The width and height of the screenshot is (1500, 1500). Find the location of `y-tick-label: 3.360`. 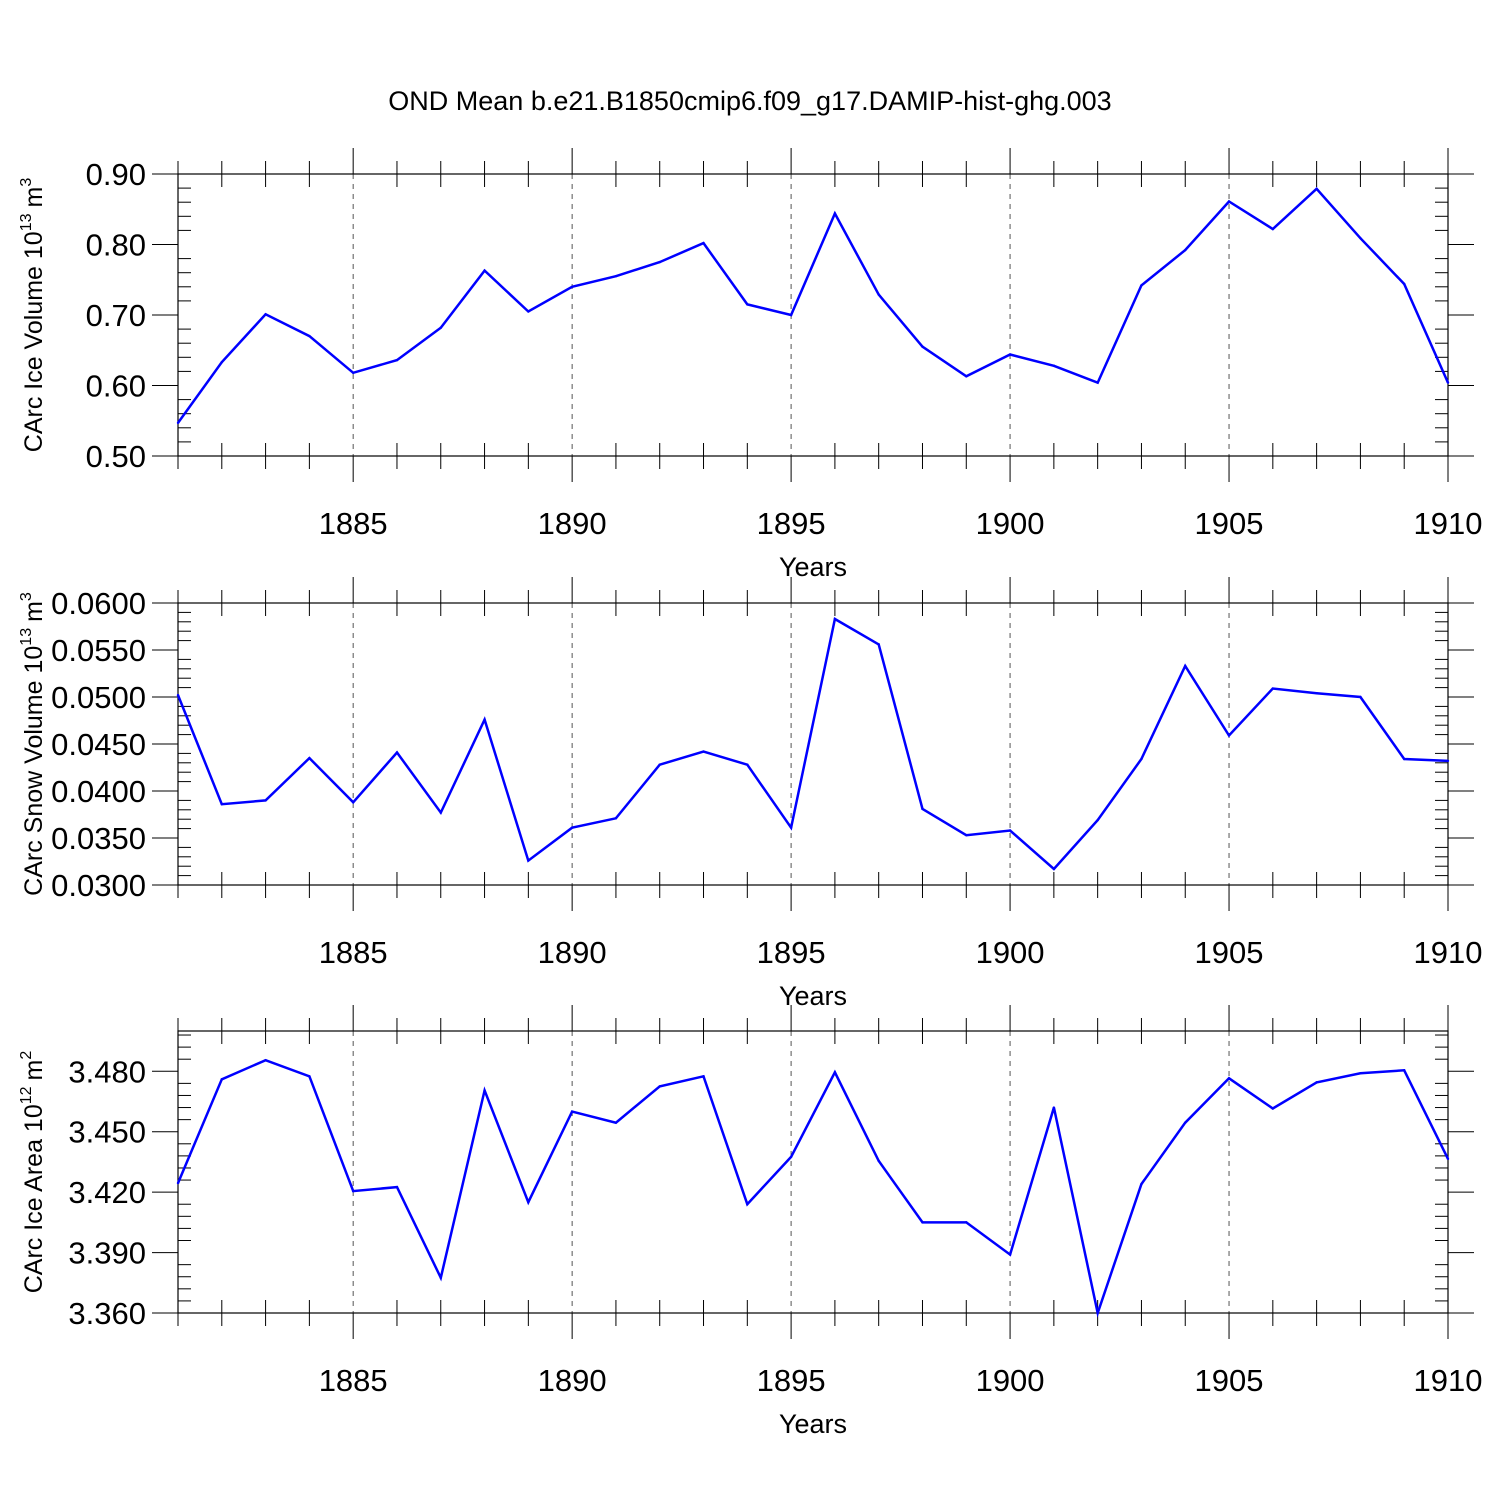

y-tick-label: 3.360 is located at coordinates (107, 1313).